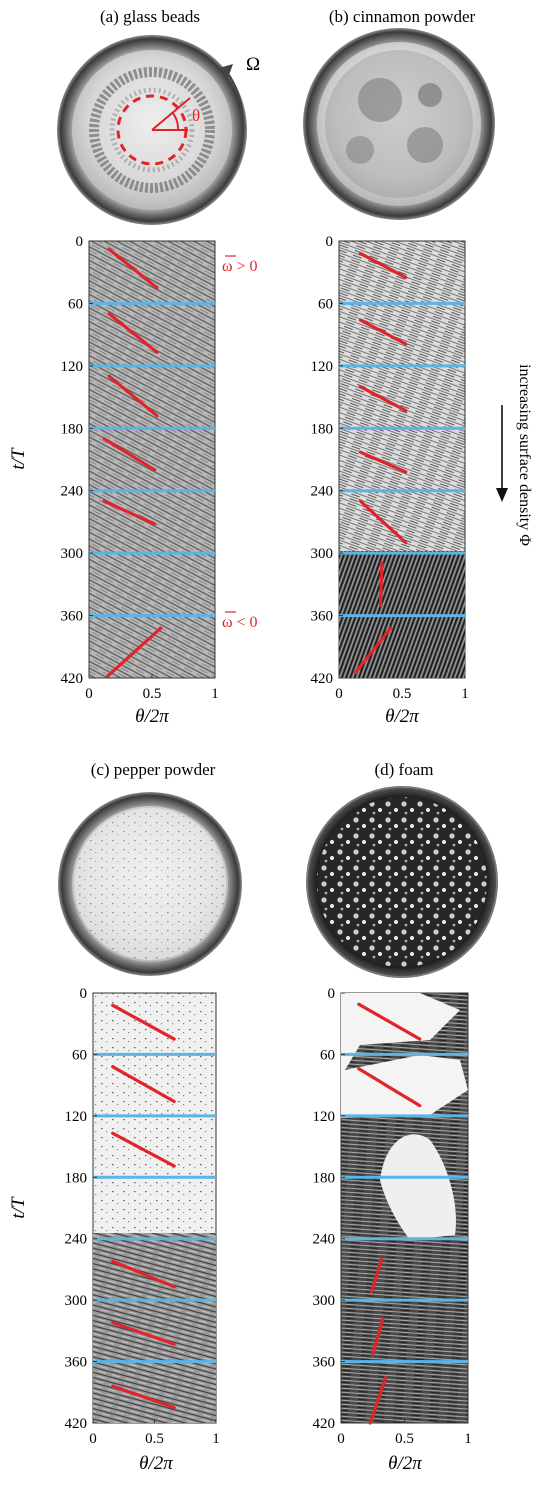  Describe the element at coordinates (402, 16) in the screenshot. I see `panel-title-b: (b) cinnamon powder` at that location.